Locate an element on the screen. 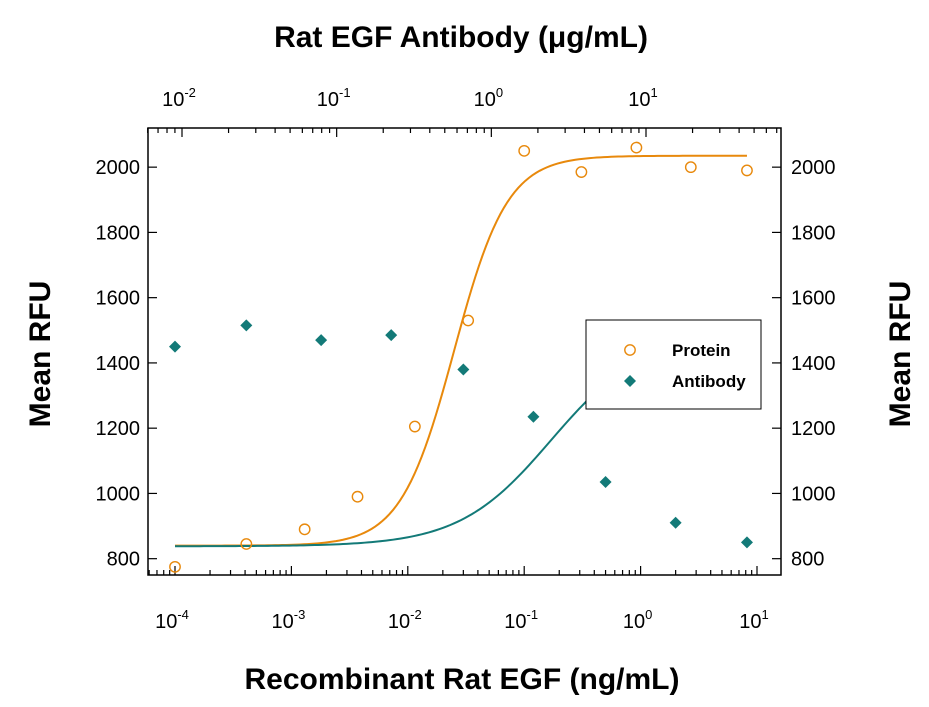 The width and height of the screenshot is (929, 707). legend-antibody-marker is located at coordinates (630, 381).